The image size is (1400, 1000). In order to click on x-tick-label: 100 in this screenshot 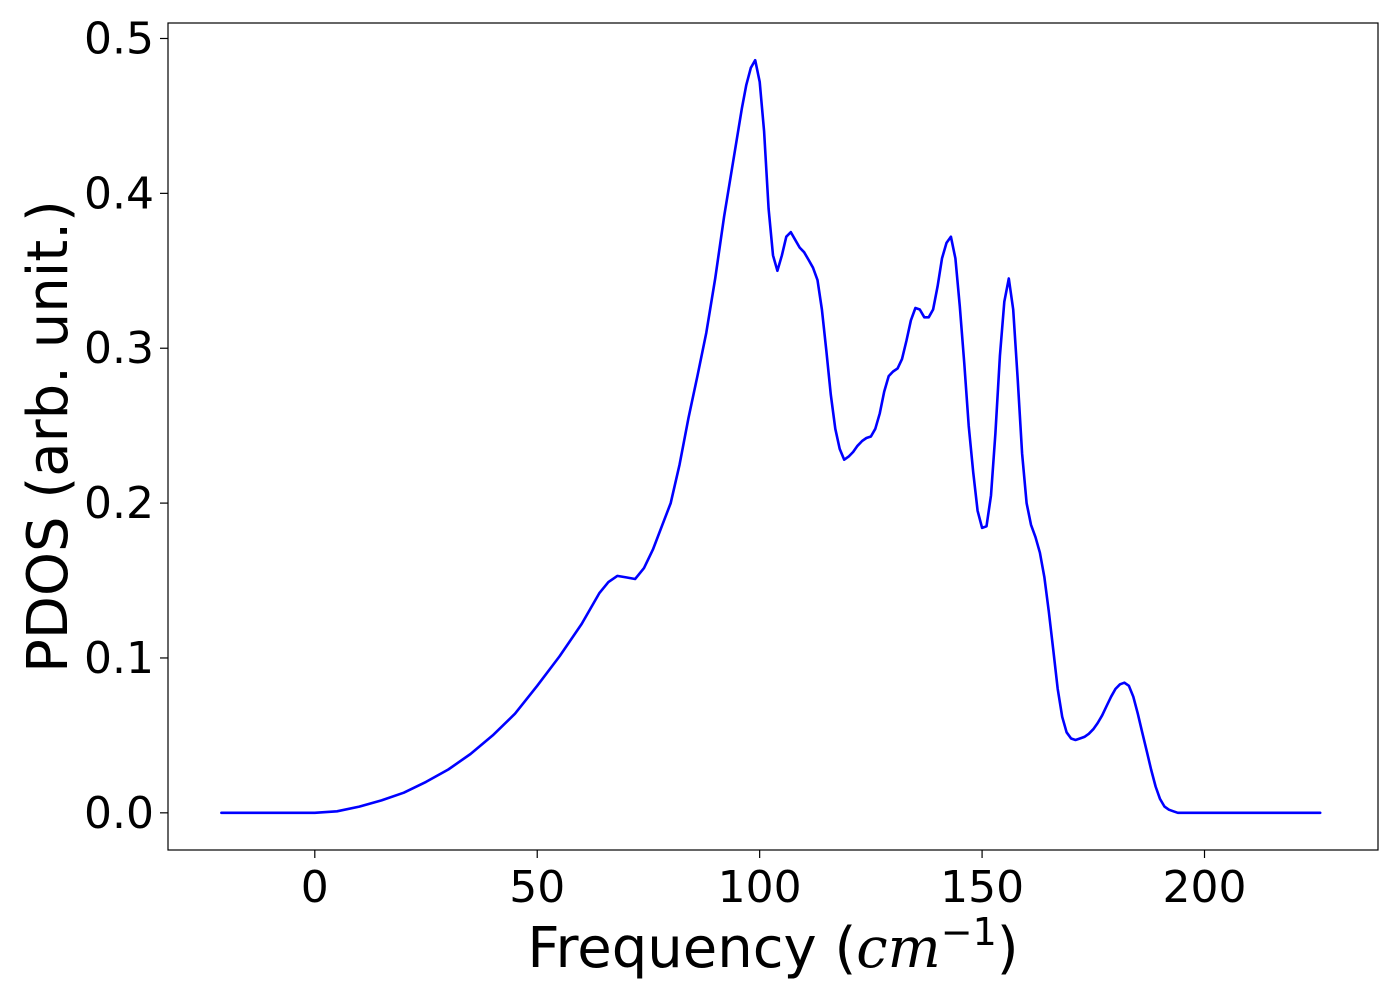, I will do `click(760, 887)`.